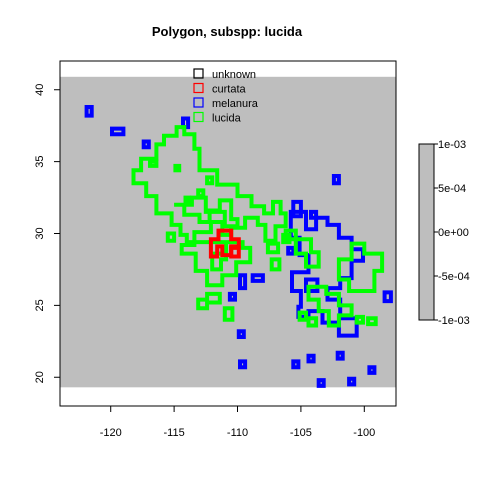  Describe the element at coordinates (111, 433) in the screenshot. I see `x-tick-label: -120` at that location.